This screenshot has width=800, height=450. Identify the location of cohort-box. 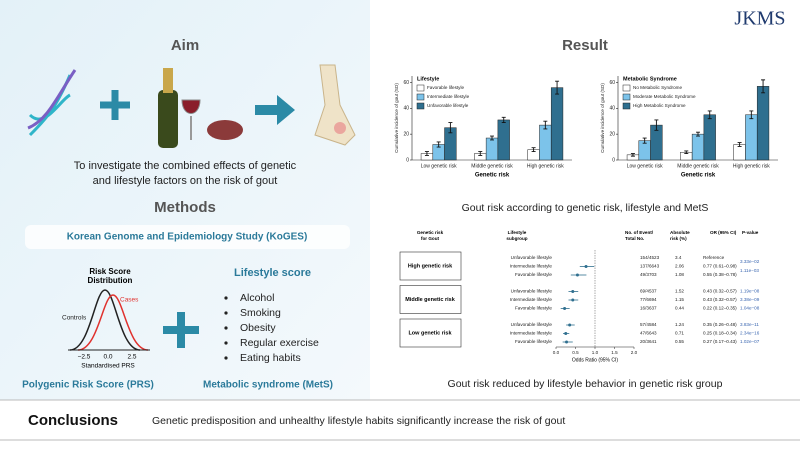
(187, 237).